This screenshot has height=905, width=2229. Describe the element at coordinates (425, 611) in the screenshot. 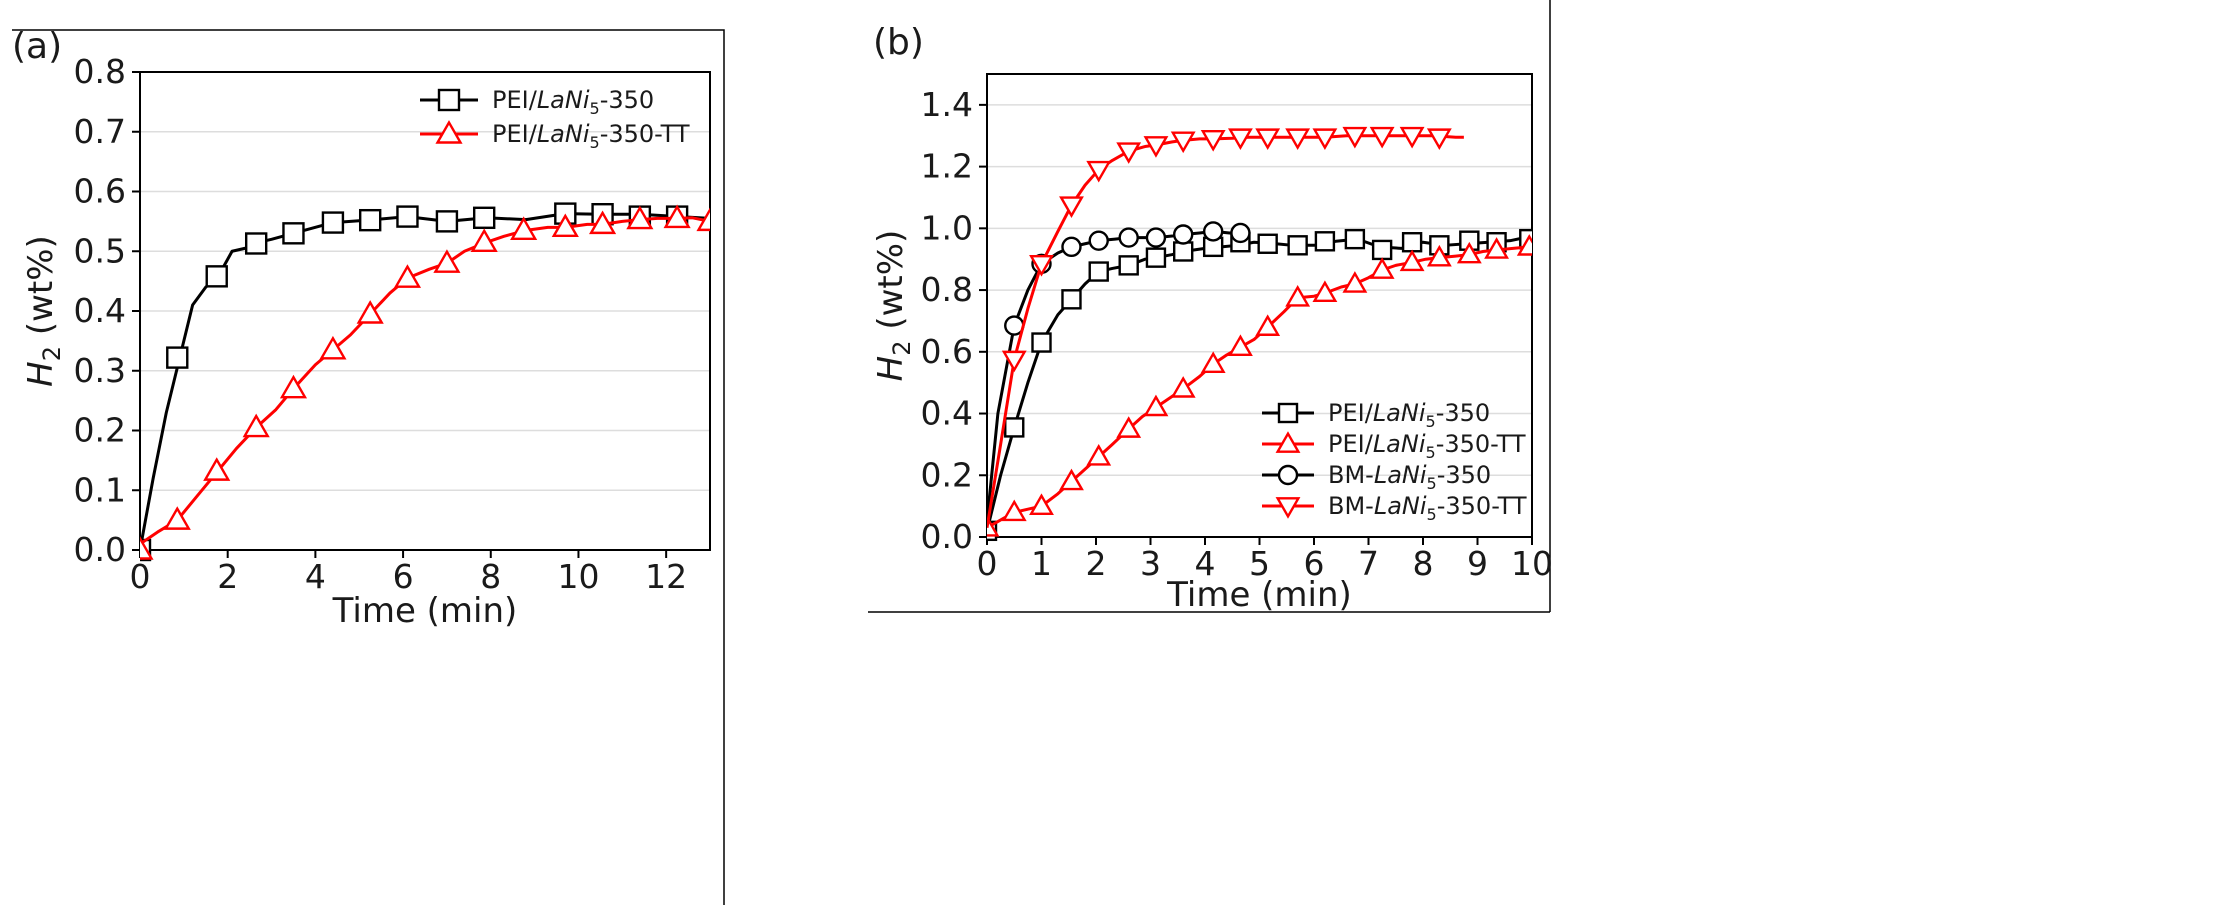

I see `x-axis-label: Time (min)` at that location.